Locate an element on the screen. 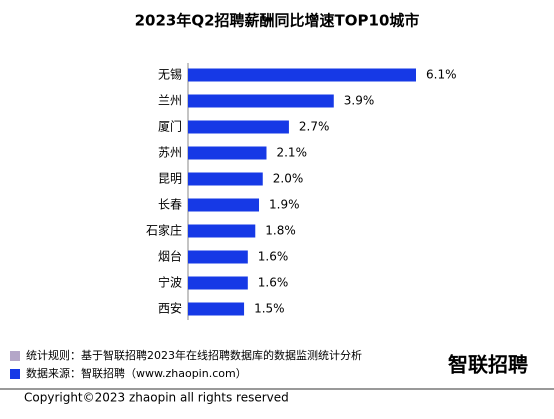 The height and width of the screenshot is (419, 554). value-label: 2.0% is located at coordinates (288, 179).